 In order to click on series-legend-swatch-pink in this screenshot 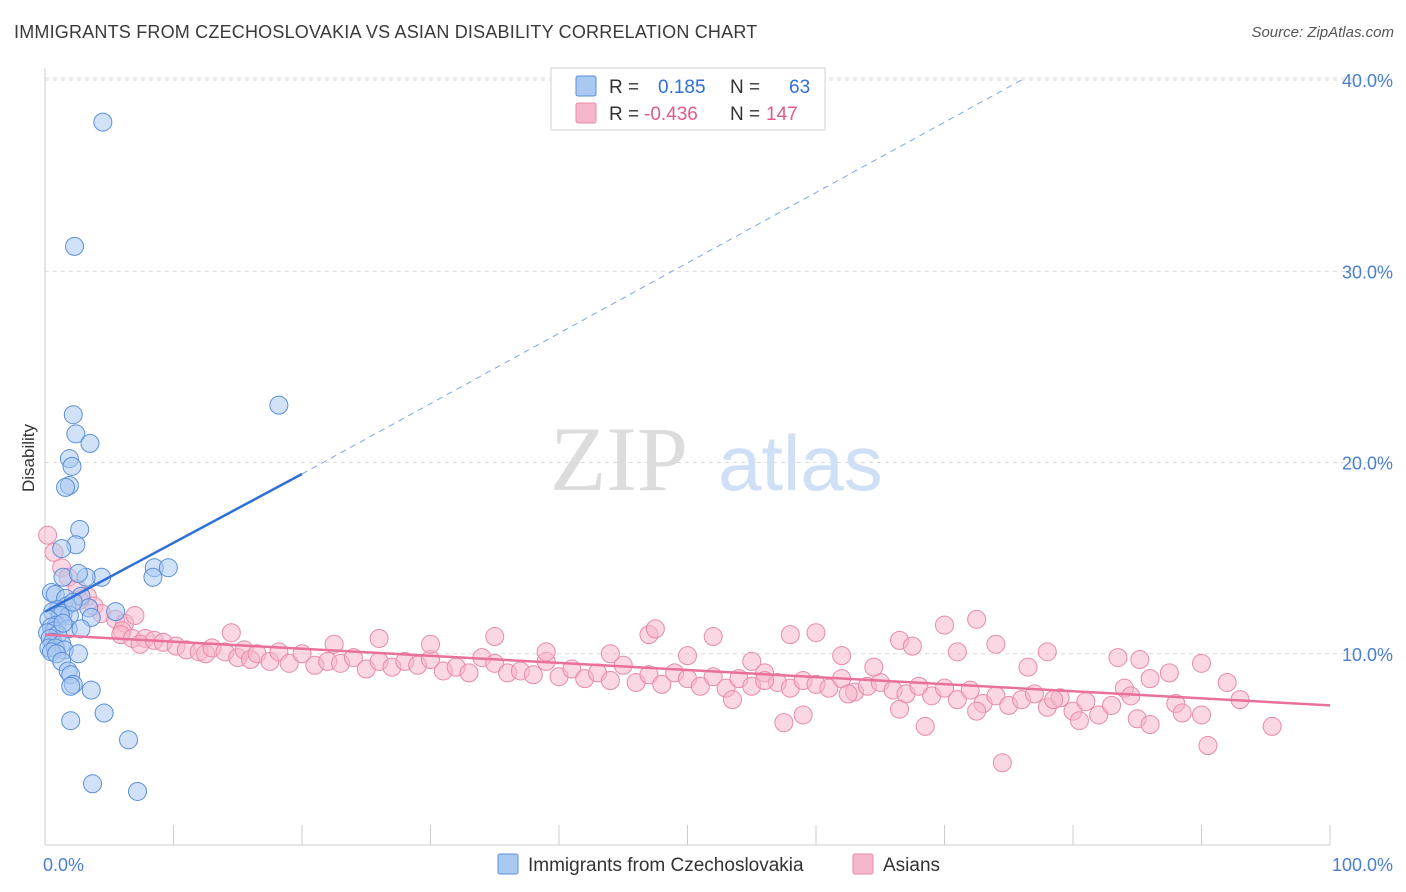, I will do `click(863, 864)`.